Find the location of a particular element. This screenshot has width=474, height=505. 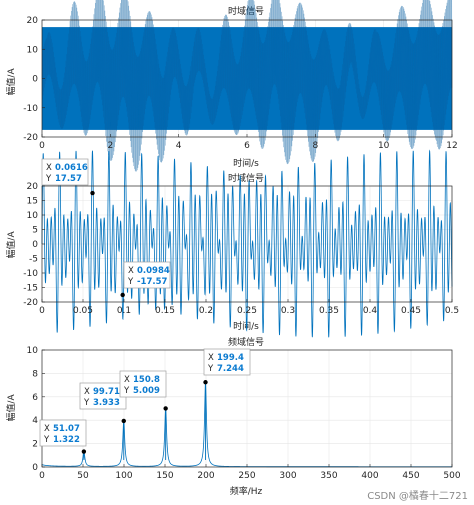

chart-2-datatip-2-box is located at coordinates (147, 275).